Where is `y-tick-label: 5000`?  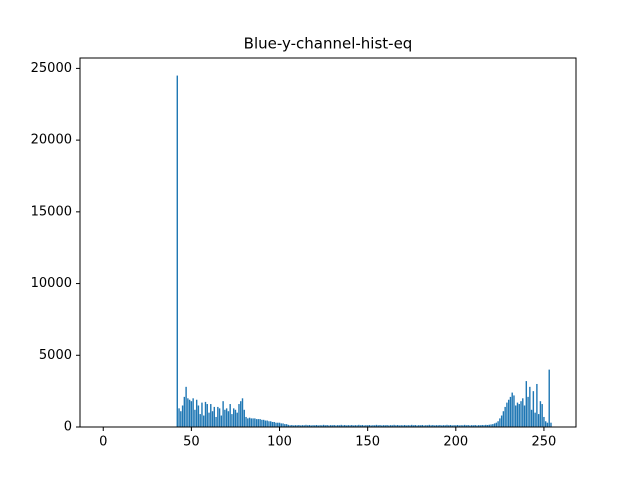 y-tick-label: 5000 is located at coordinates (55, 355).